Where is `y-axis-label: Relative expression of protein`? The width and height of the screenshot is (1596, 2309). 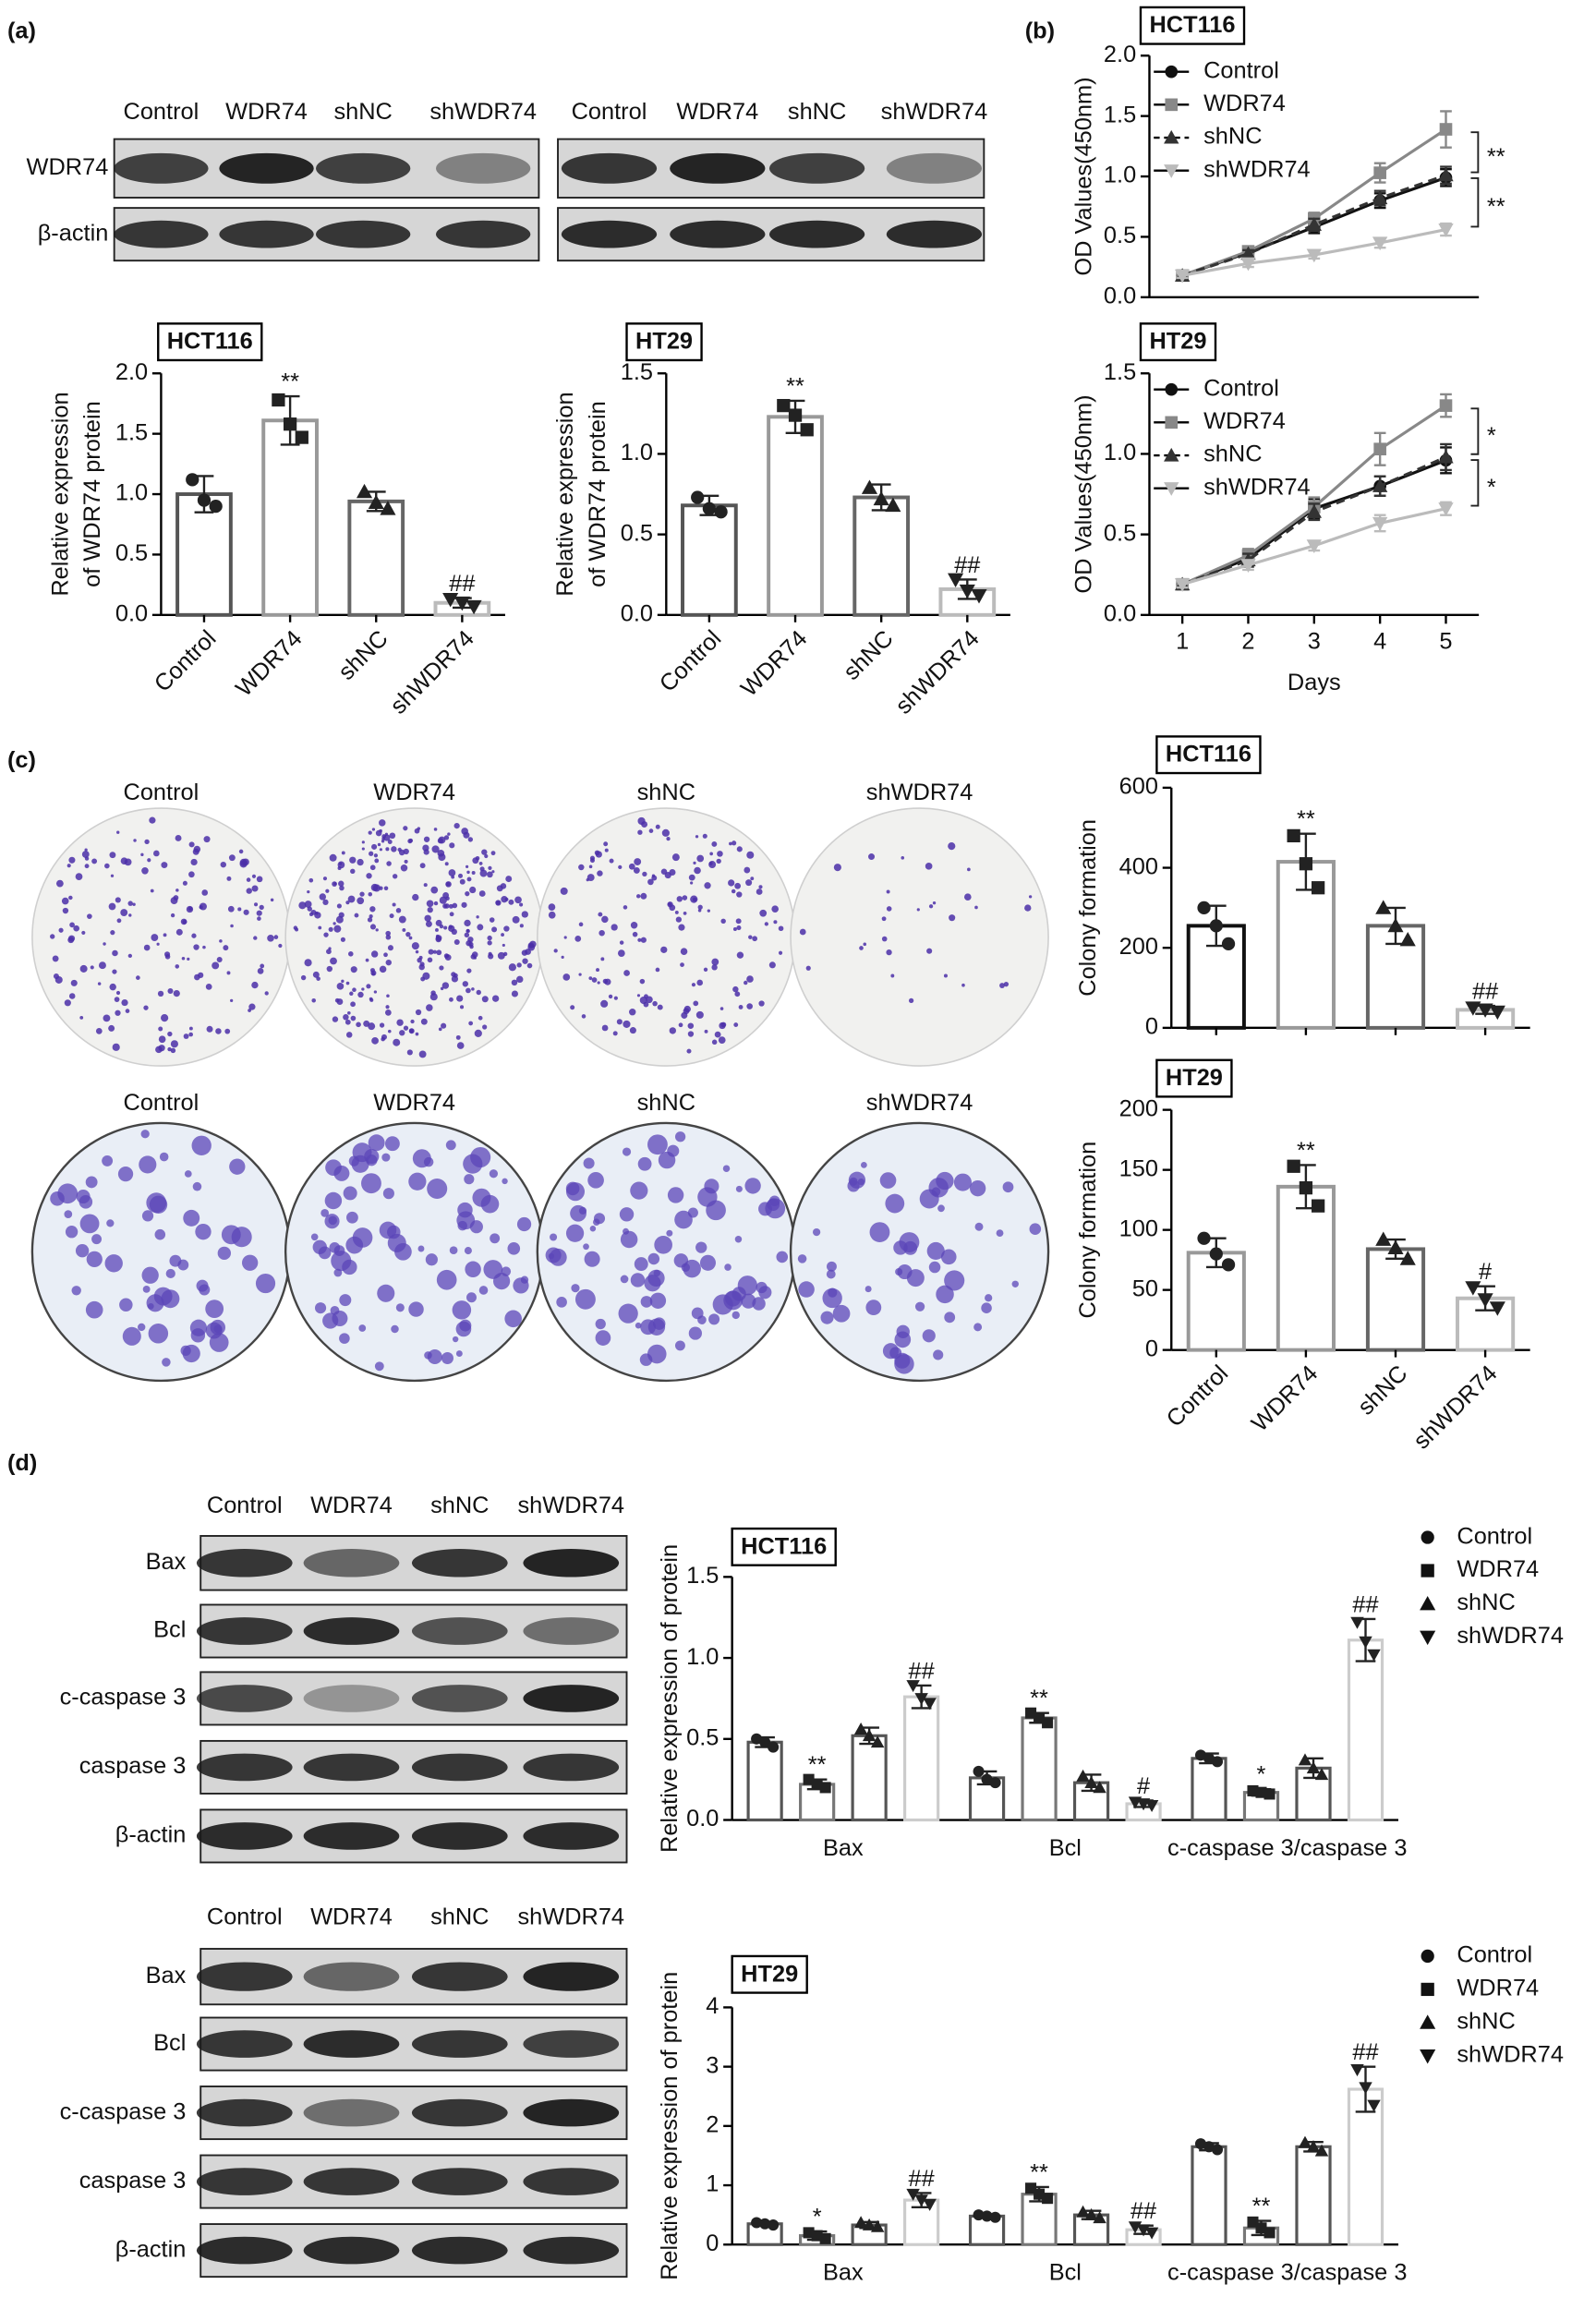 y-axis-label: Relative expression of protein is located at coordinates (670, 2126).